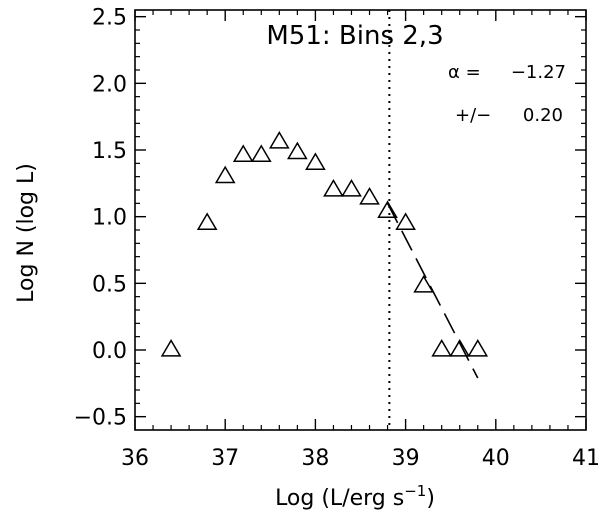  Describe the element at coordinates (225, 458) in the screenshot. I see `x-tick-label: 37` at that location.